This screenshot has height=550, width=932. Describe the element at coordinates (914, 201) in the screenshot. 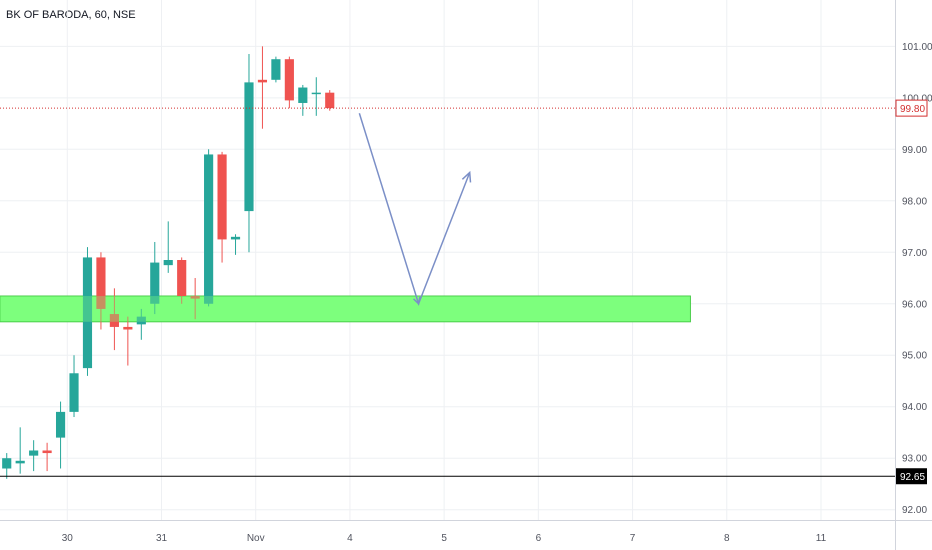

I see `y-tick-label: 98.00` at that location.